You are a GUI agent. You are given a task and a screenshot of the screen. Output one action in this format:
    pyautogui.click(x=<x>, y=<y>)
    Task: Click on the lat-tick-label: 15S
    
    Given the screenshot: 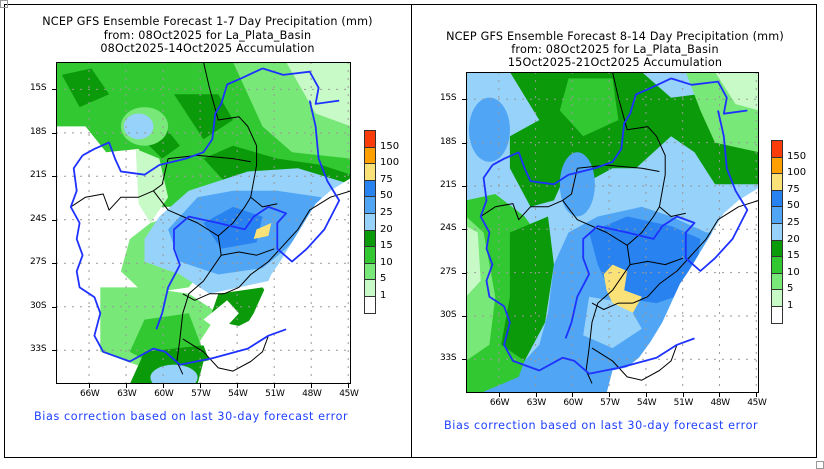 What is the action you would take?
    pyautogui.click(x=38, y=88)
    